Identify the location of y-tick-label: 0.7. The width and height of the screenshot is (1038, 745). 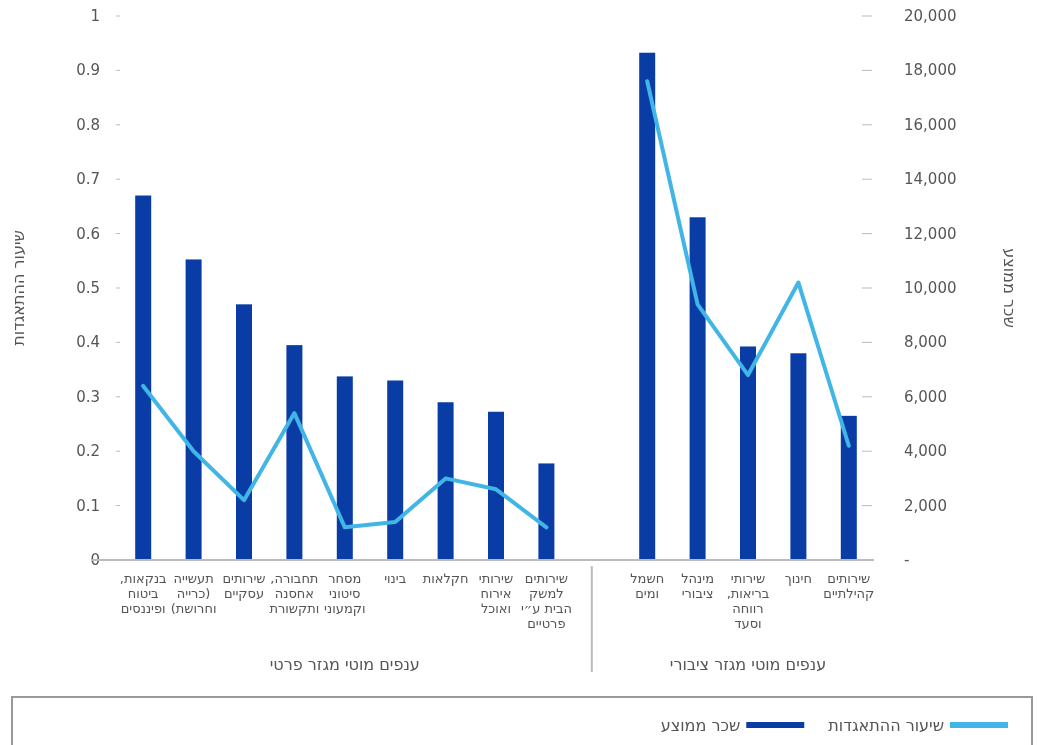
(88, 179).